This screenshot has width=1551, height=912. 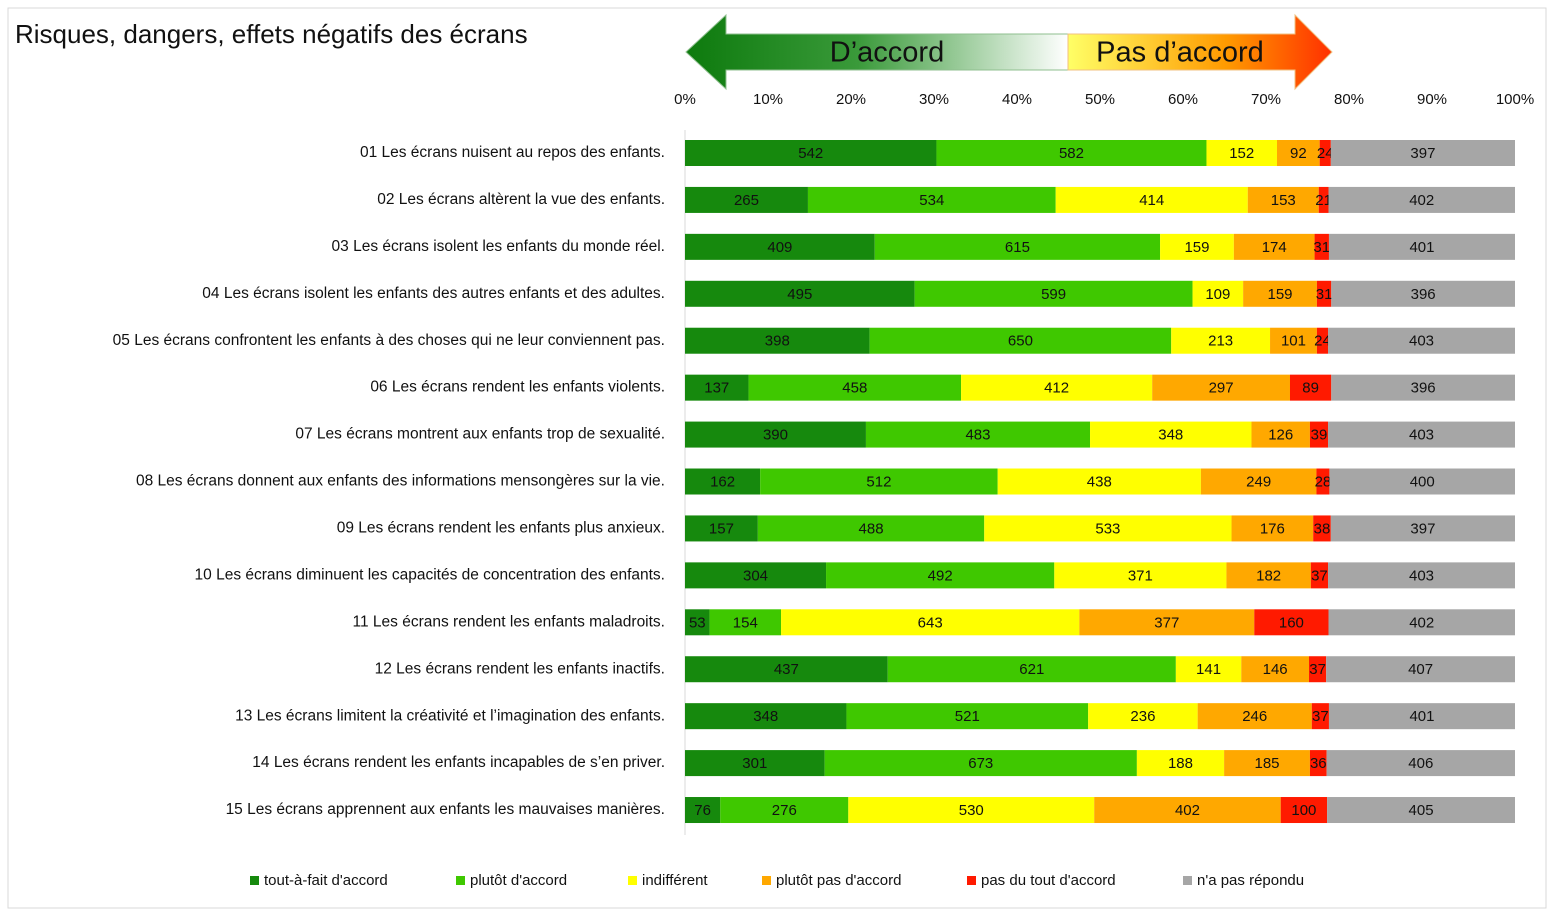 I want to click on legend-label: indifférent, so click(x=675, y=880).